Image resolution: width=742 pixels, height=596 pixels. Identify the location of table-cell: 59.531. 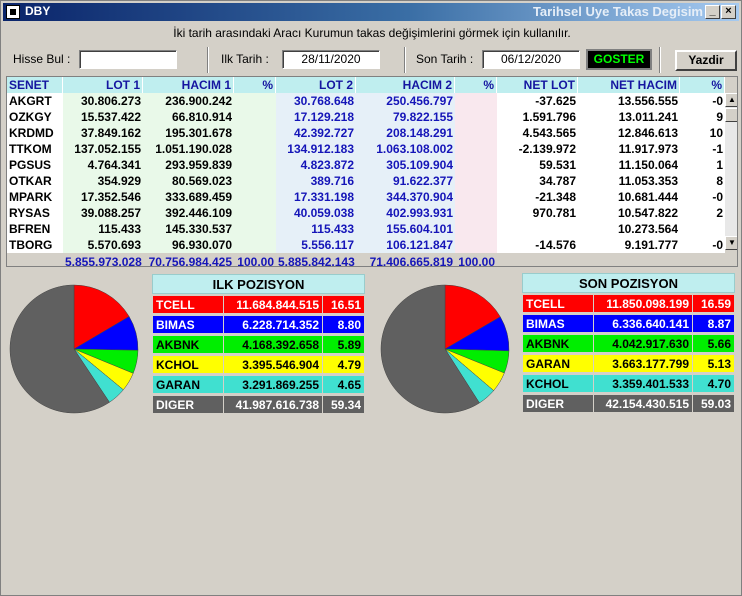
(537, 165).